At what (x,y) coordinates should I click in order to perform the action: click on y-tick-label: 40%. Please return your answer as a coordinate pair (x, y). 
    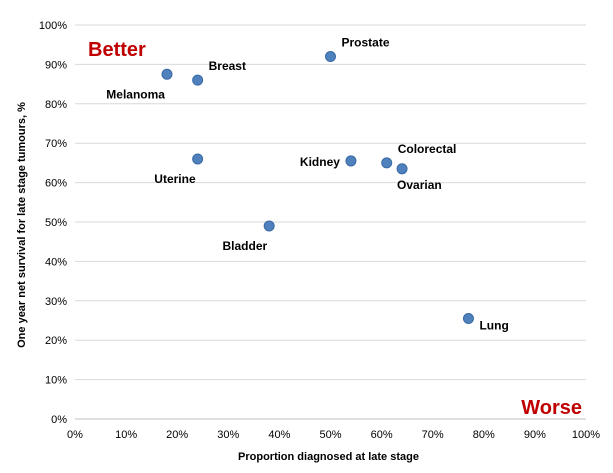
    Looking at the image, I should click on (56, 262).